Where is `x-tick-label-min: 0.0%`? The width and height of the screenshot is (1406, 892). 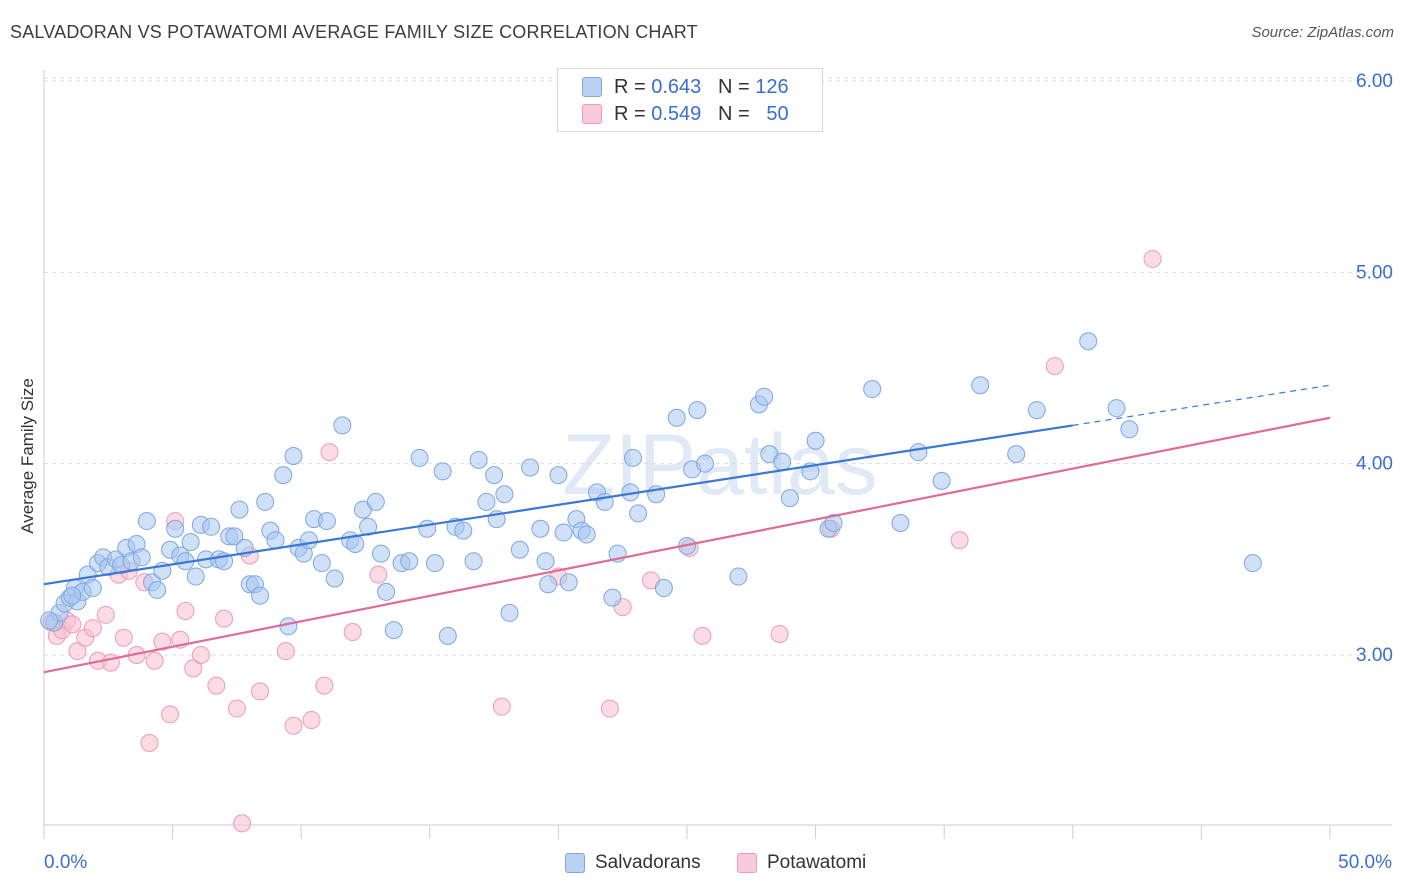 x-tick-label-min: 0.0% is located at coordinates (66, 862).